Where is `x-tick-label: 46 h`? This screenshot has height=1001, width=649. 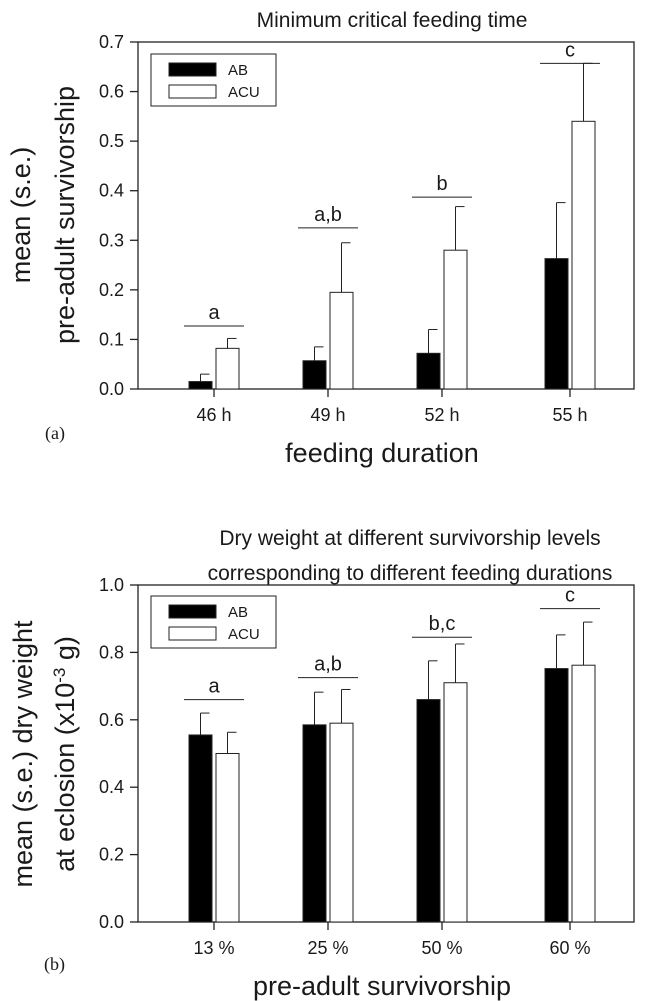
x-tick-label: 46 h is located at coordinates (213, 415).